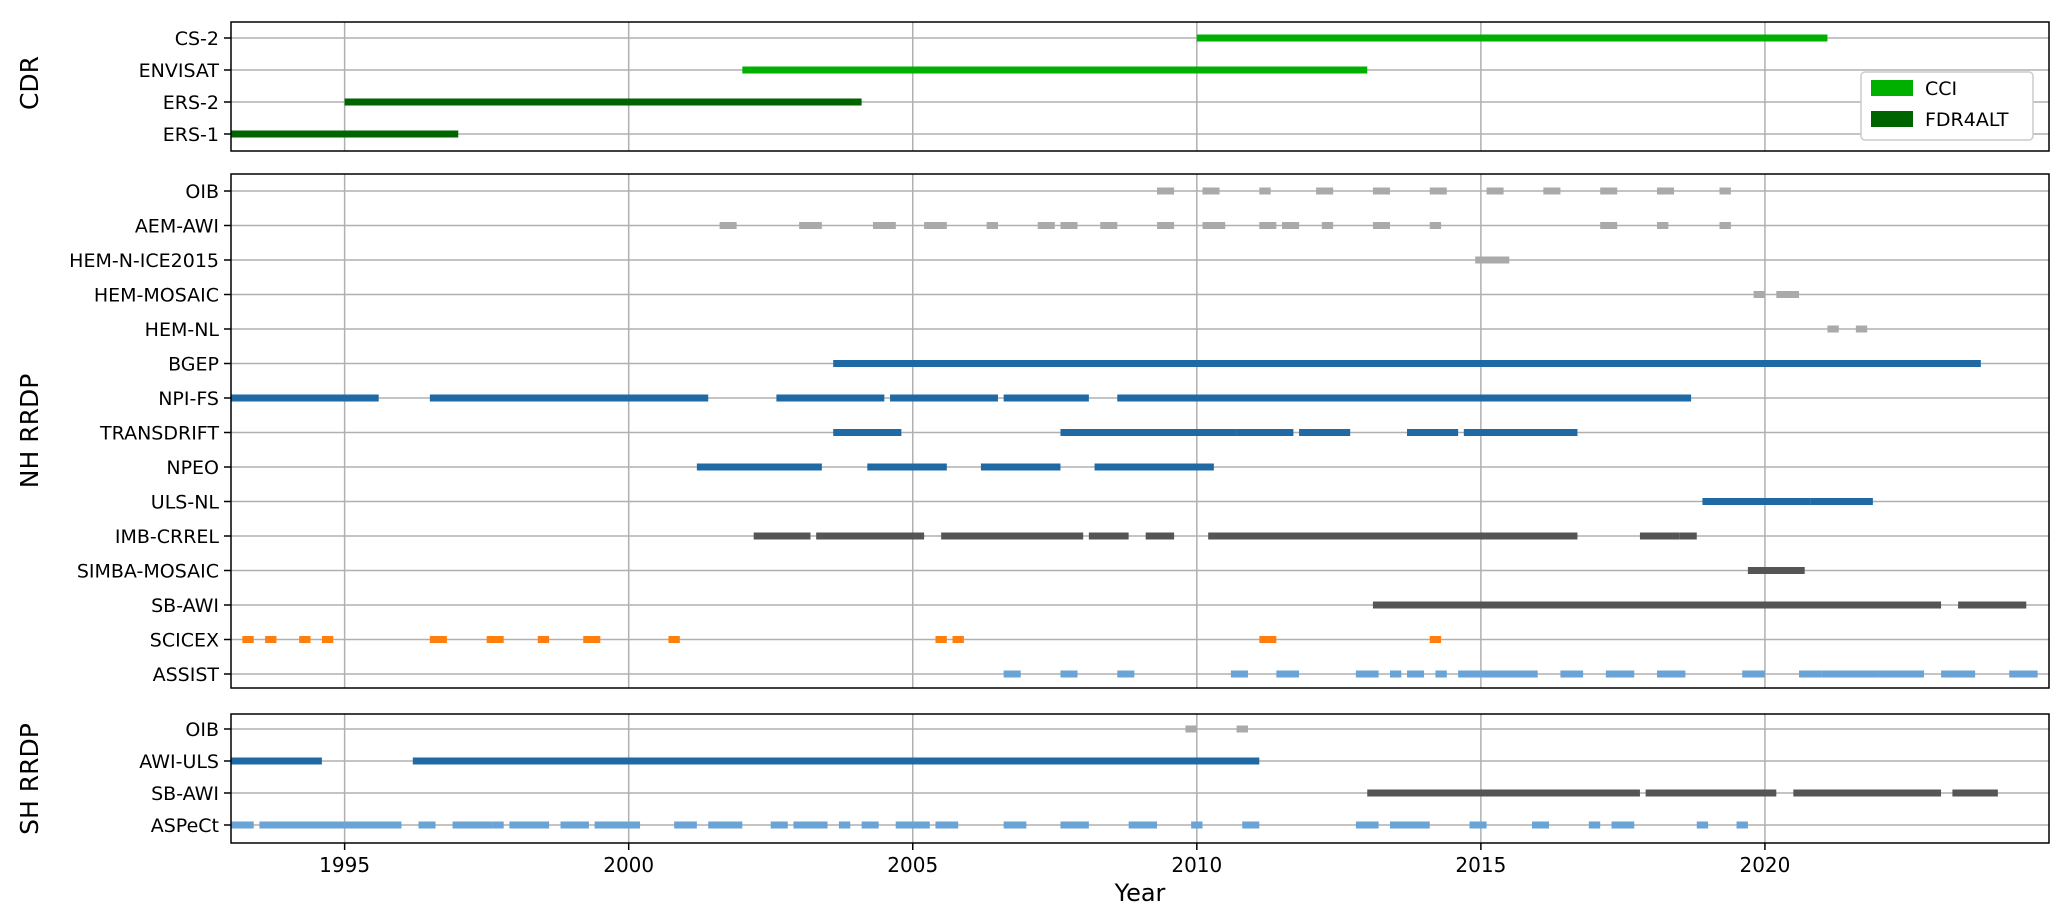  I want to click on row-label: HEM-MOSAIC, so click(156, 296).